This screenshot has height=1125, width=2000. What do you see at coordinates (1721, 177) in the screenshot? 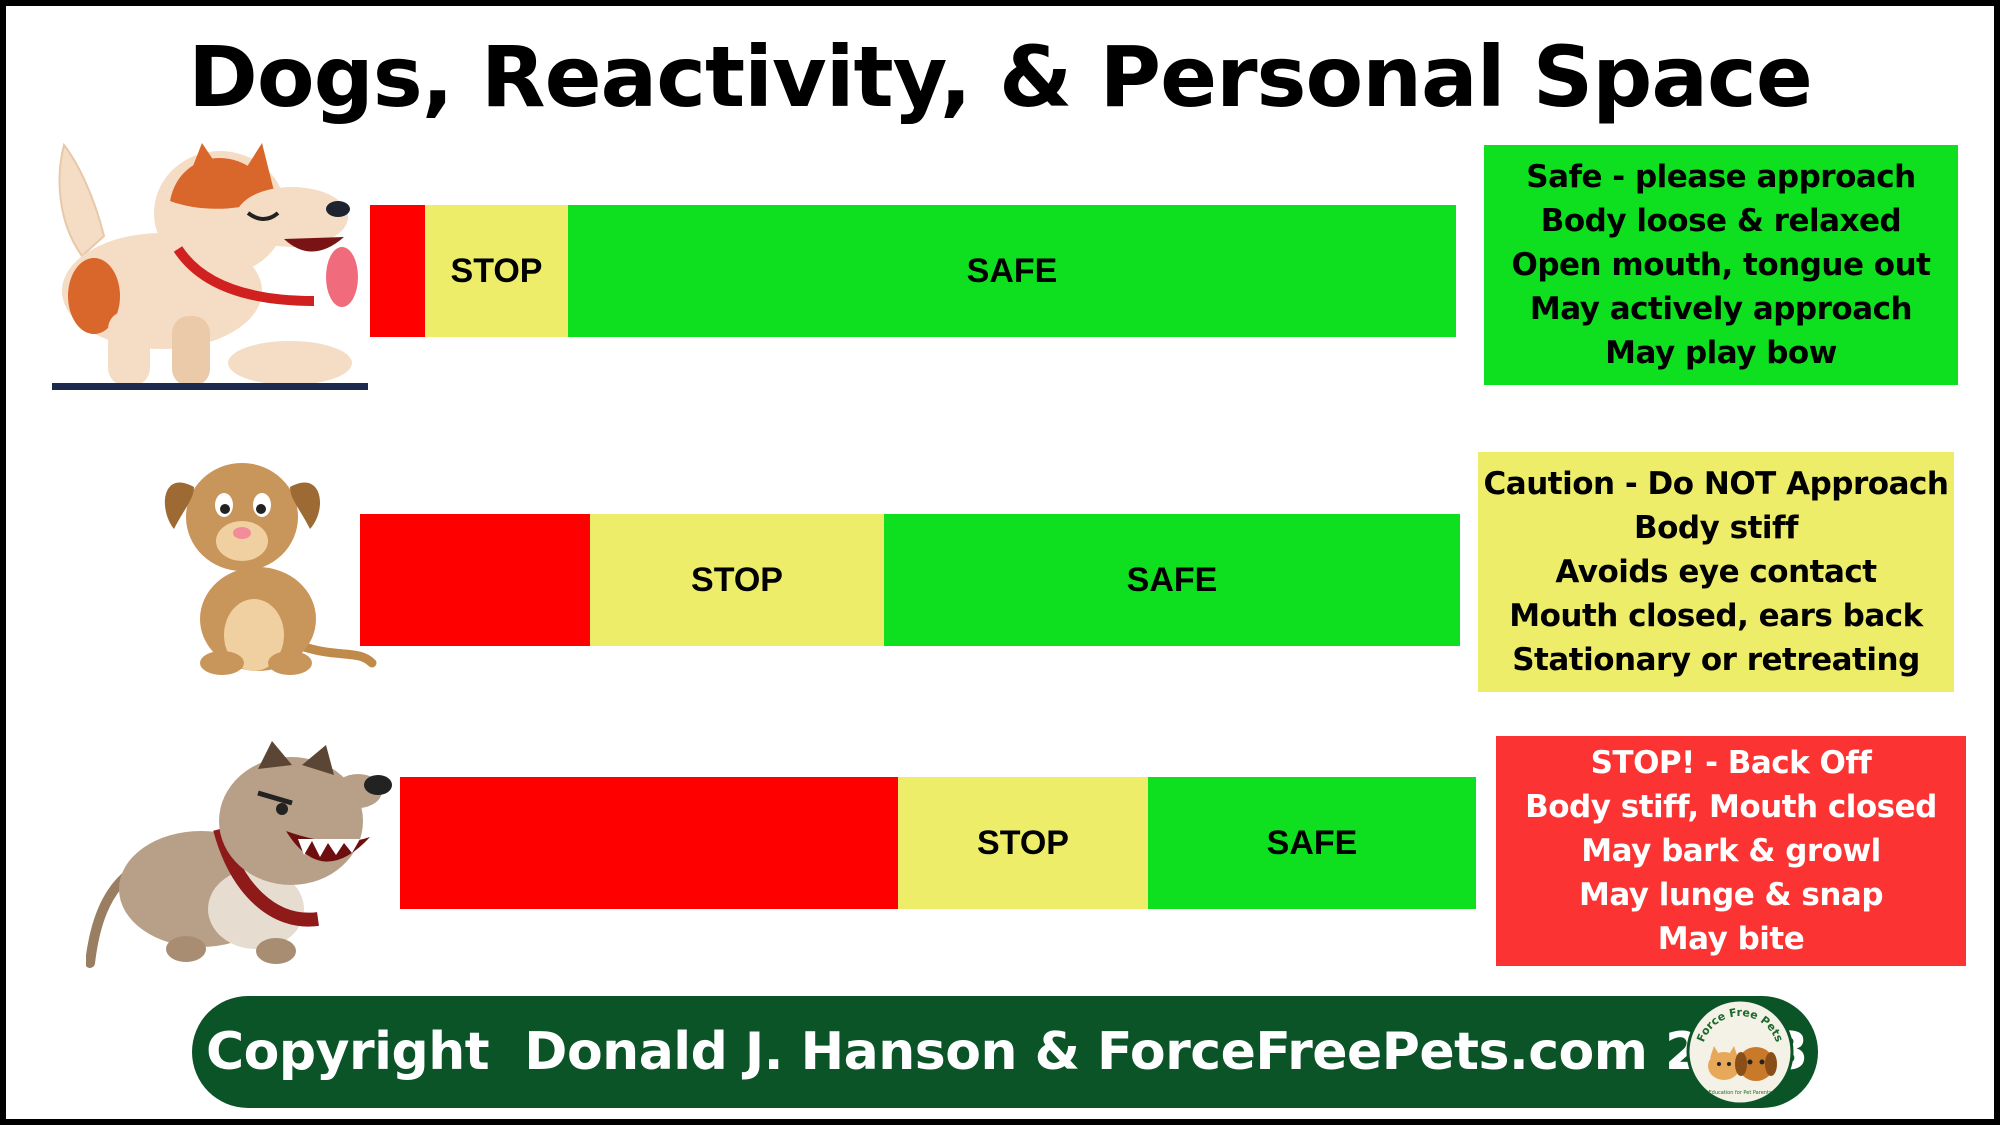
I see `description-line: Safe - please approach` at bounding box center [1721, 177].